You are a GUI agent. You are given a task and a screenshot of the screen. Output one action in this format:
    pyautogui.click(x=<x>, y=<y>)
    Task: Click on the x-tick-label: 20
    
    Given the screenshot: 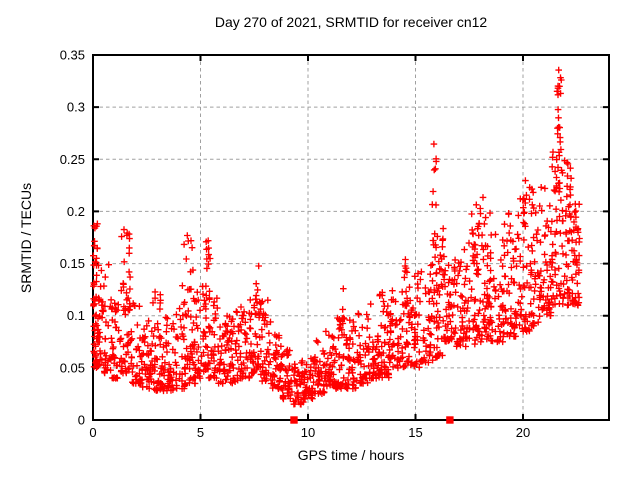 What is the action you would take?
    pyautogui.click(x=523, y=432)
    